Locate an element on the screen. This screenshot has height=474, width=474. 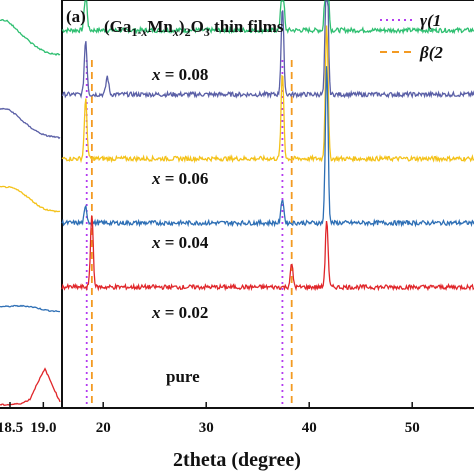
series-label-2: x = 0.04 is located at coordinates (180, 242).